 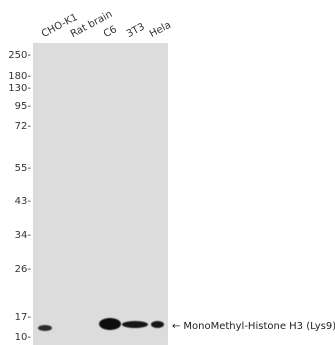 What do you see at coordinates (176, 326) in the screenshot?
I see `left-arrow-icon: ←` at bounding box center [176, 326].